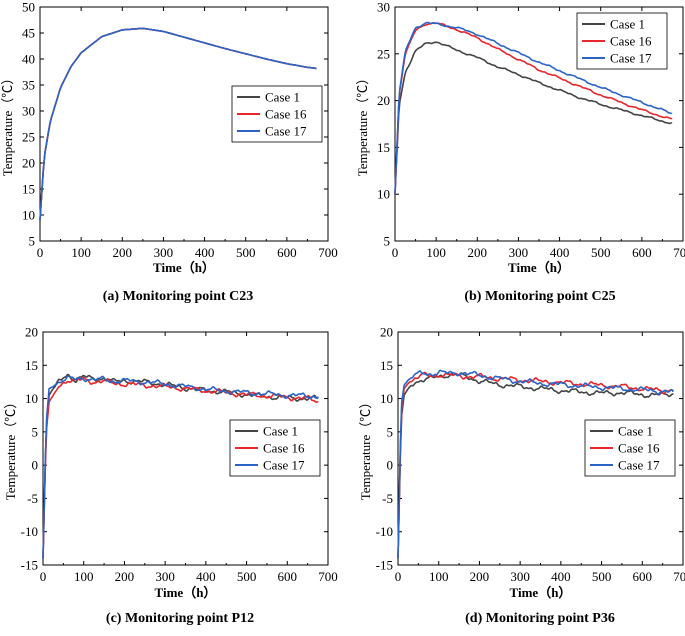 The width and height of the screenshot is (685, 636). I want to click on y-tick-label: 50, so click(28, 7).